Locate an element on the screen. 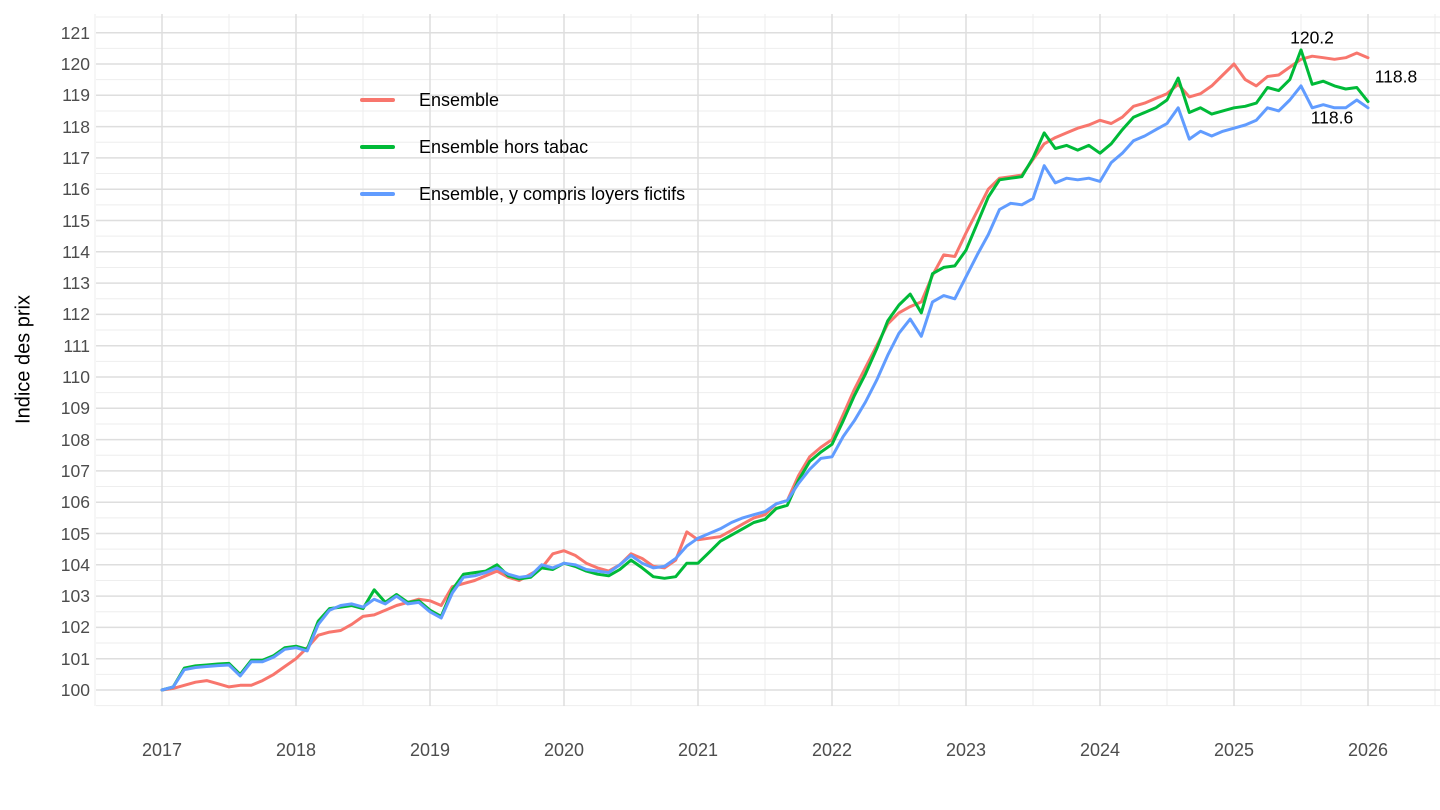 Image resolution: width=1440 pixels, height=810 pixels. x-tick-label-2017: 2017 is located at coordinates (162, 750).